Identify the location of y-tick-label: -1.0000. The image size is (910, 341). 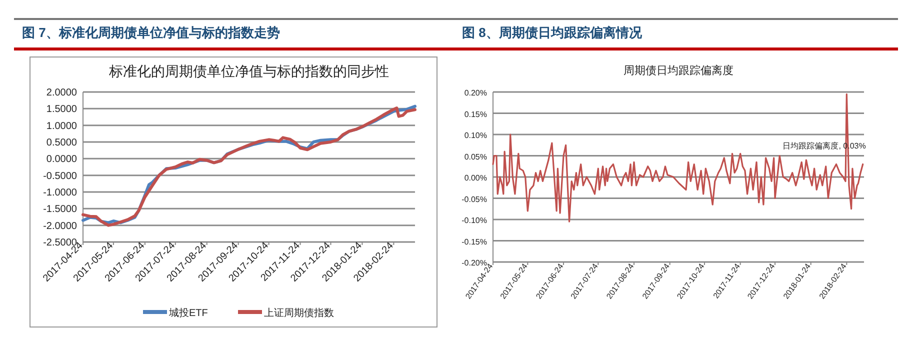
(60, 193).